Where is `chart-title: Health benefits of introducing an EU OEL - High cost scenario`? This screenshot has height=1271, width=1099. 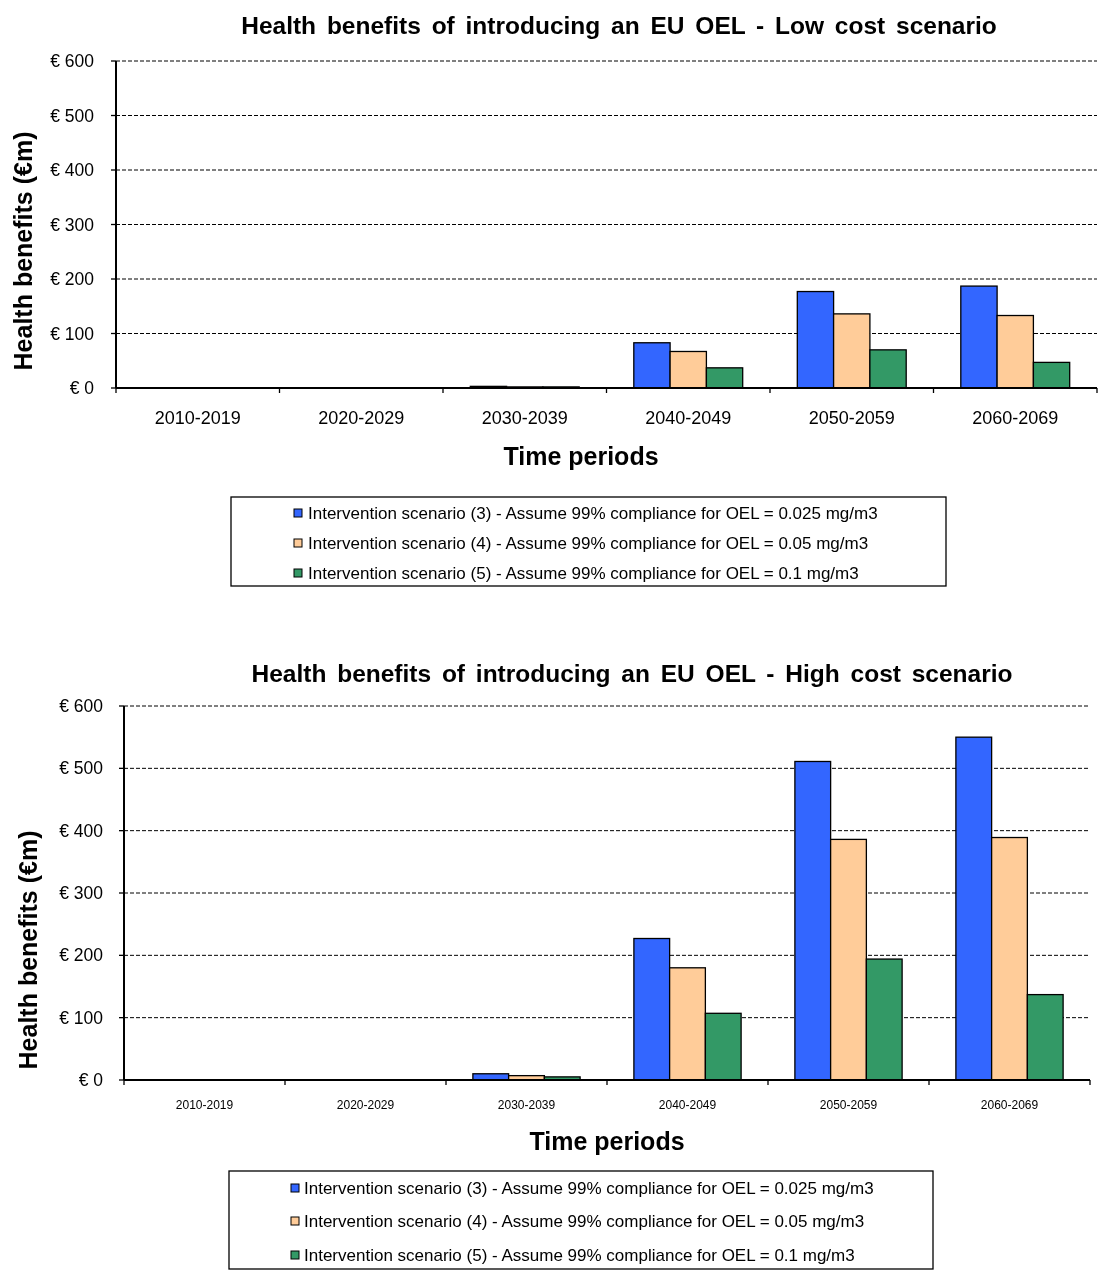
chart-title: Health benefits of introducing an EU OEL - High cost scenario is located at coordinates (632, 673).